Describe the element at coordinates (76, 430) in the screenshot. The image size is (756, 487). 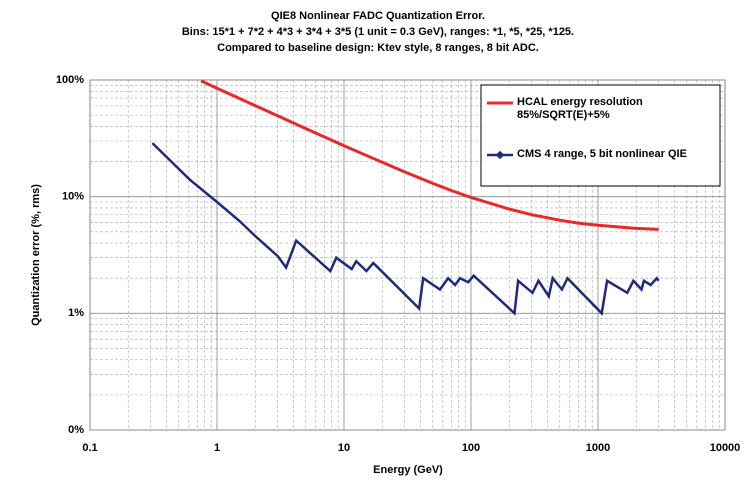
I see `y-tick-label: 0%` at that location.